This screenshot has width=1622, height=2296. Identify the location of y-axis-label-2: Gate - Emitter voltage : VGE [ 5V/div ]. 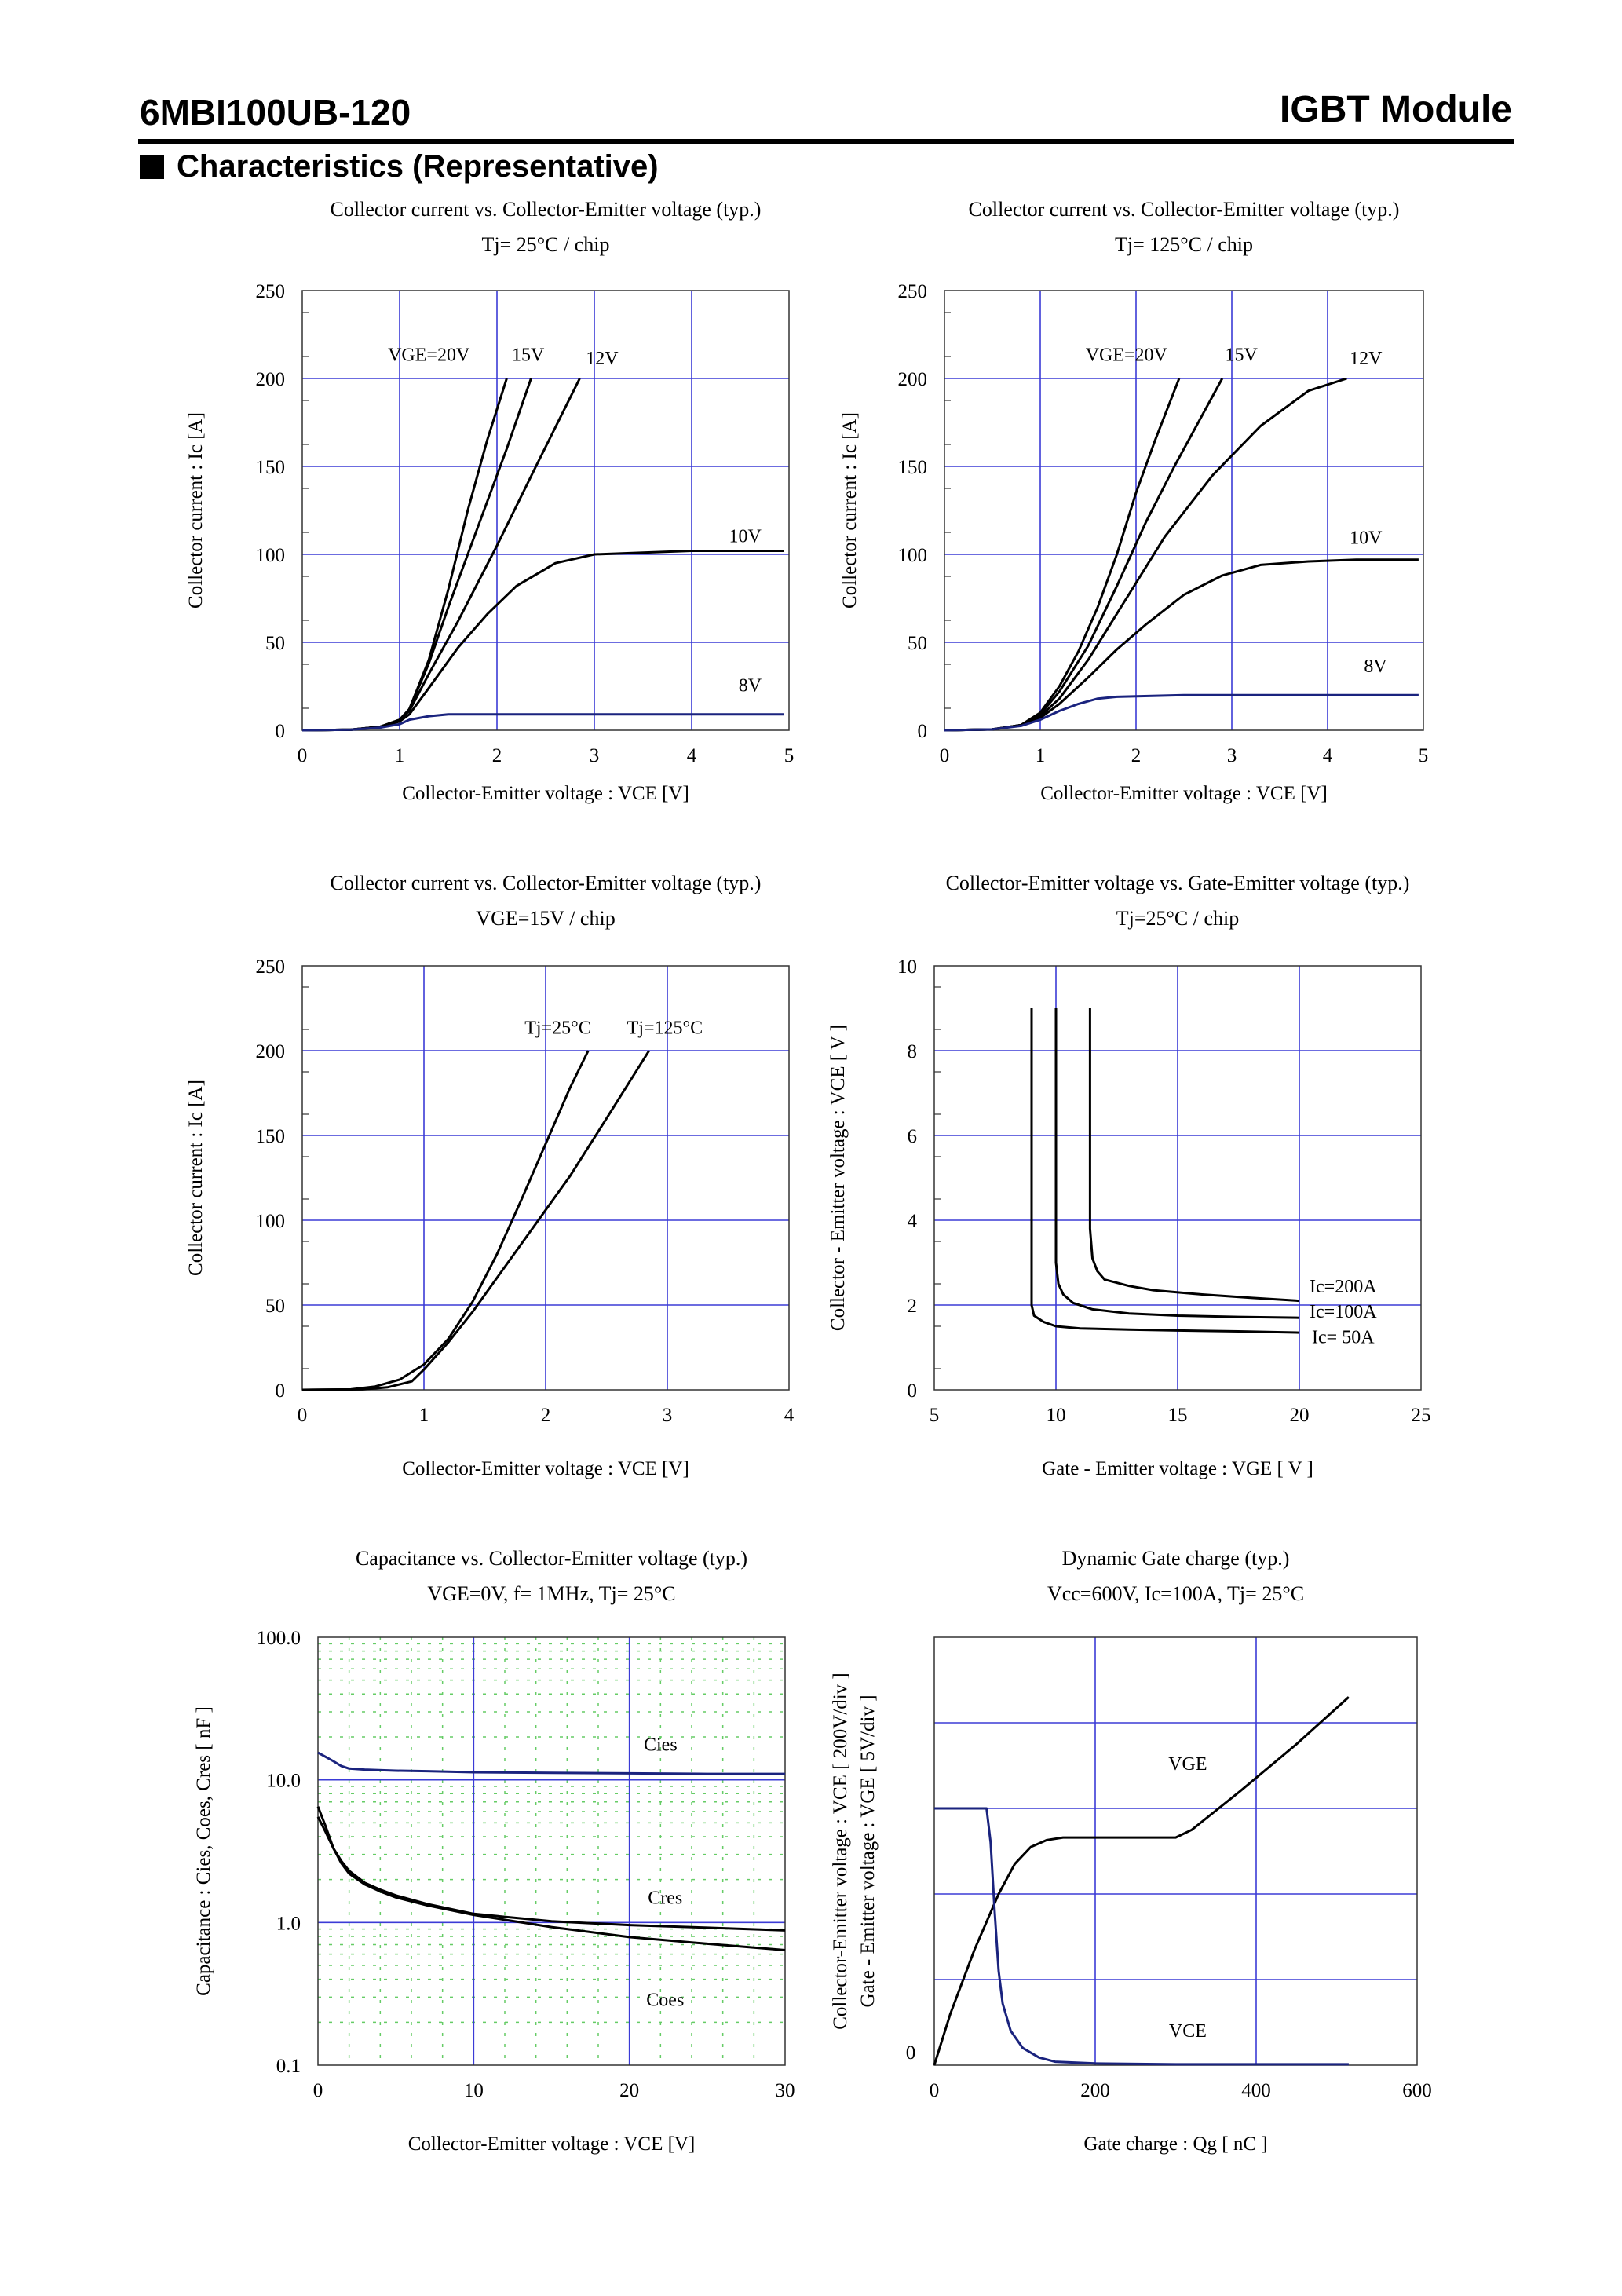
(868, 1851).